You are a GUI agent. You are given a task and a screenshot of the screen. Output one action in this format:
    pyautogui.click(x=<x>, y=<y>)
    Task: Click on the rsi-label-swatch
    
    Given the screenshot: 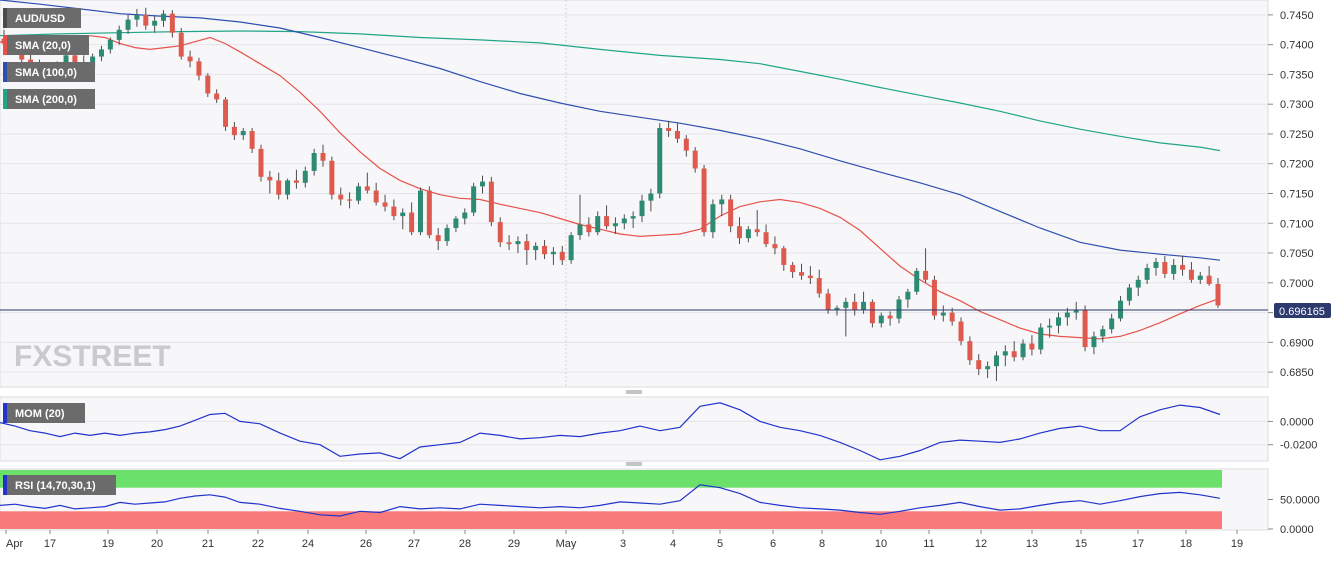 What is the action you would take?
    pyautogui.click(x=5, y=485)
    